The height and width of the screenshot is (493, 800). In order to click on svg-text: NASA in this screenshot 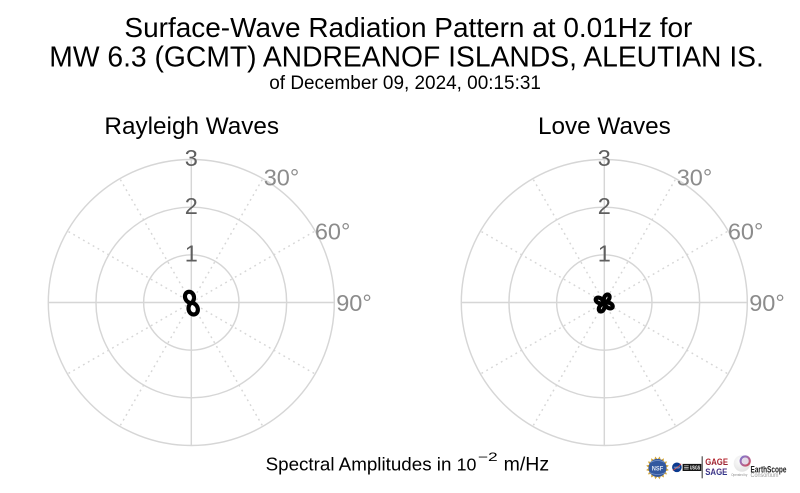, I will do `click(677, 468)`.